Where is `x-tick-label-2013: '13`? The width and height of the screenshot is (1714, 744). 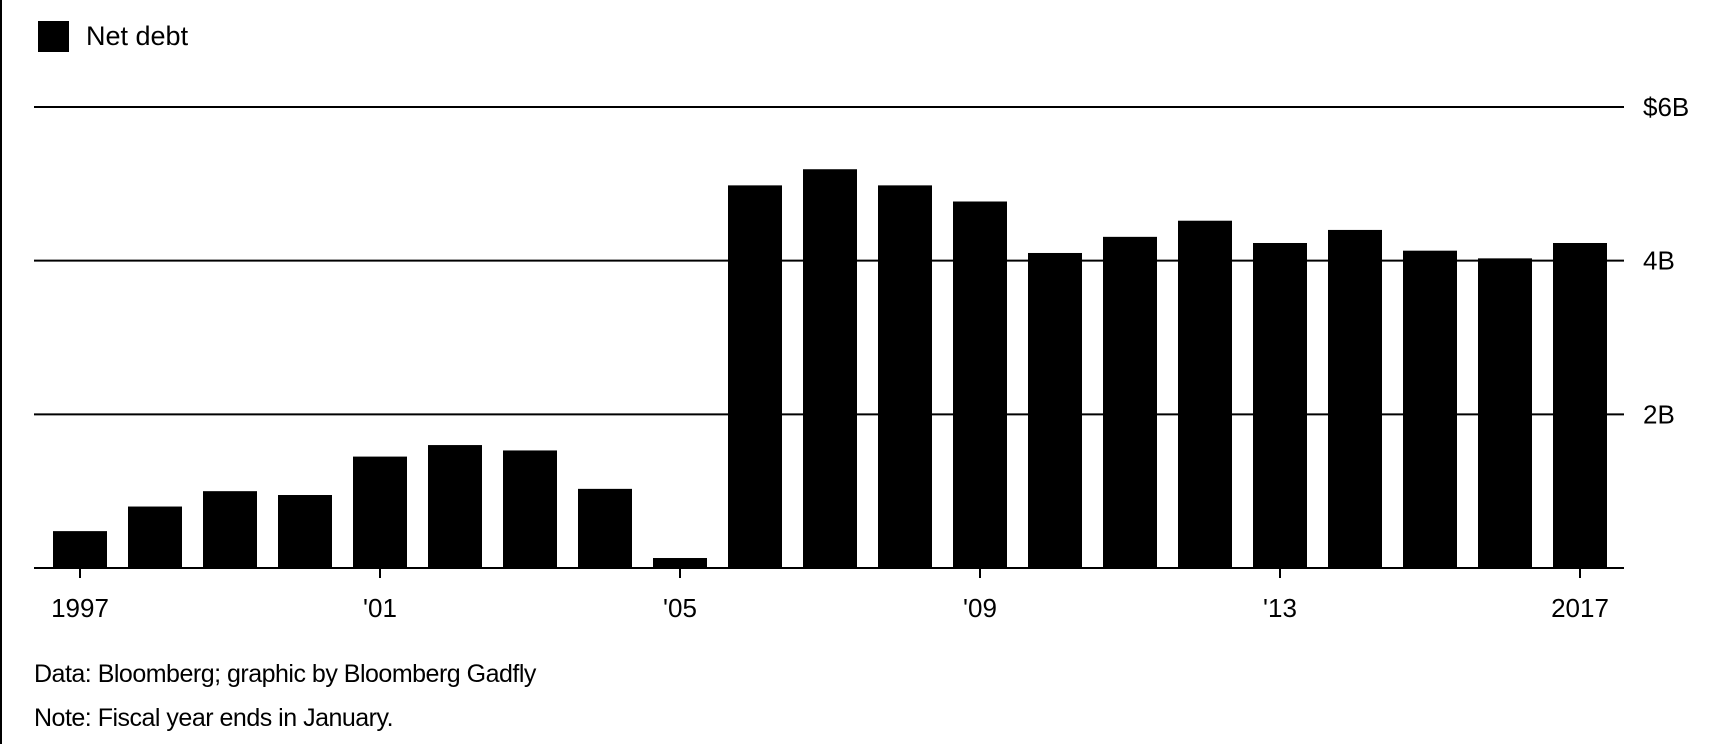
x-tick-label-2013: '13 is located at coordinates (1280, 608).